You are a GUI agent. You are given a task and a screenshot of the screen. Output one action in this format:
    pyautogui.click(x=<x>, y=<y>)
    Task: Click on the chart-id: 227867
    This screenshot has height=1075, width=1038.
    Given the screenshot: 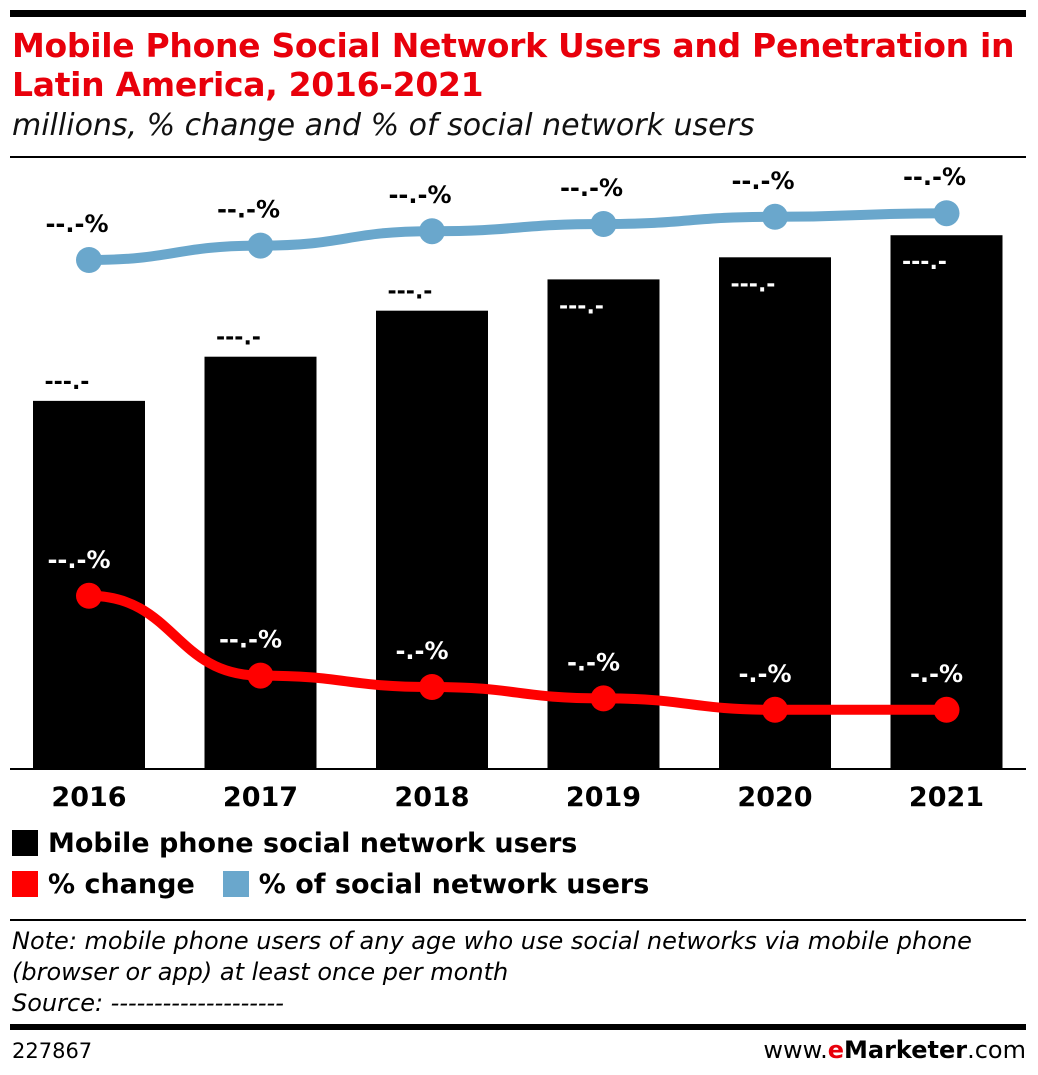 What is the action you would take?
    pyautogui.click(x=52, y=1051)
    